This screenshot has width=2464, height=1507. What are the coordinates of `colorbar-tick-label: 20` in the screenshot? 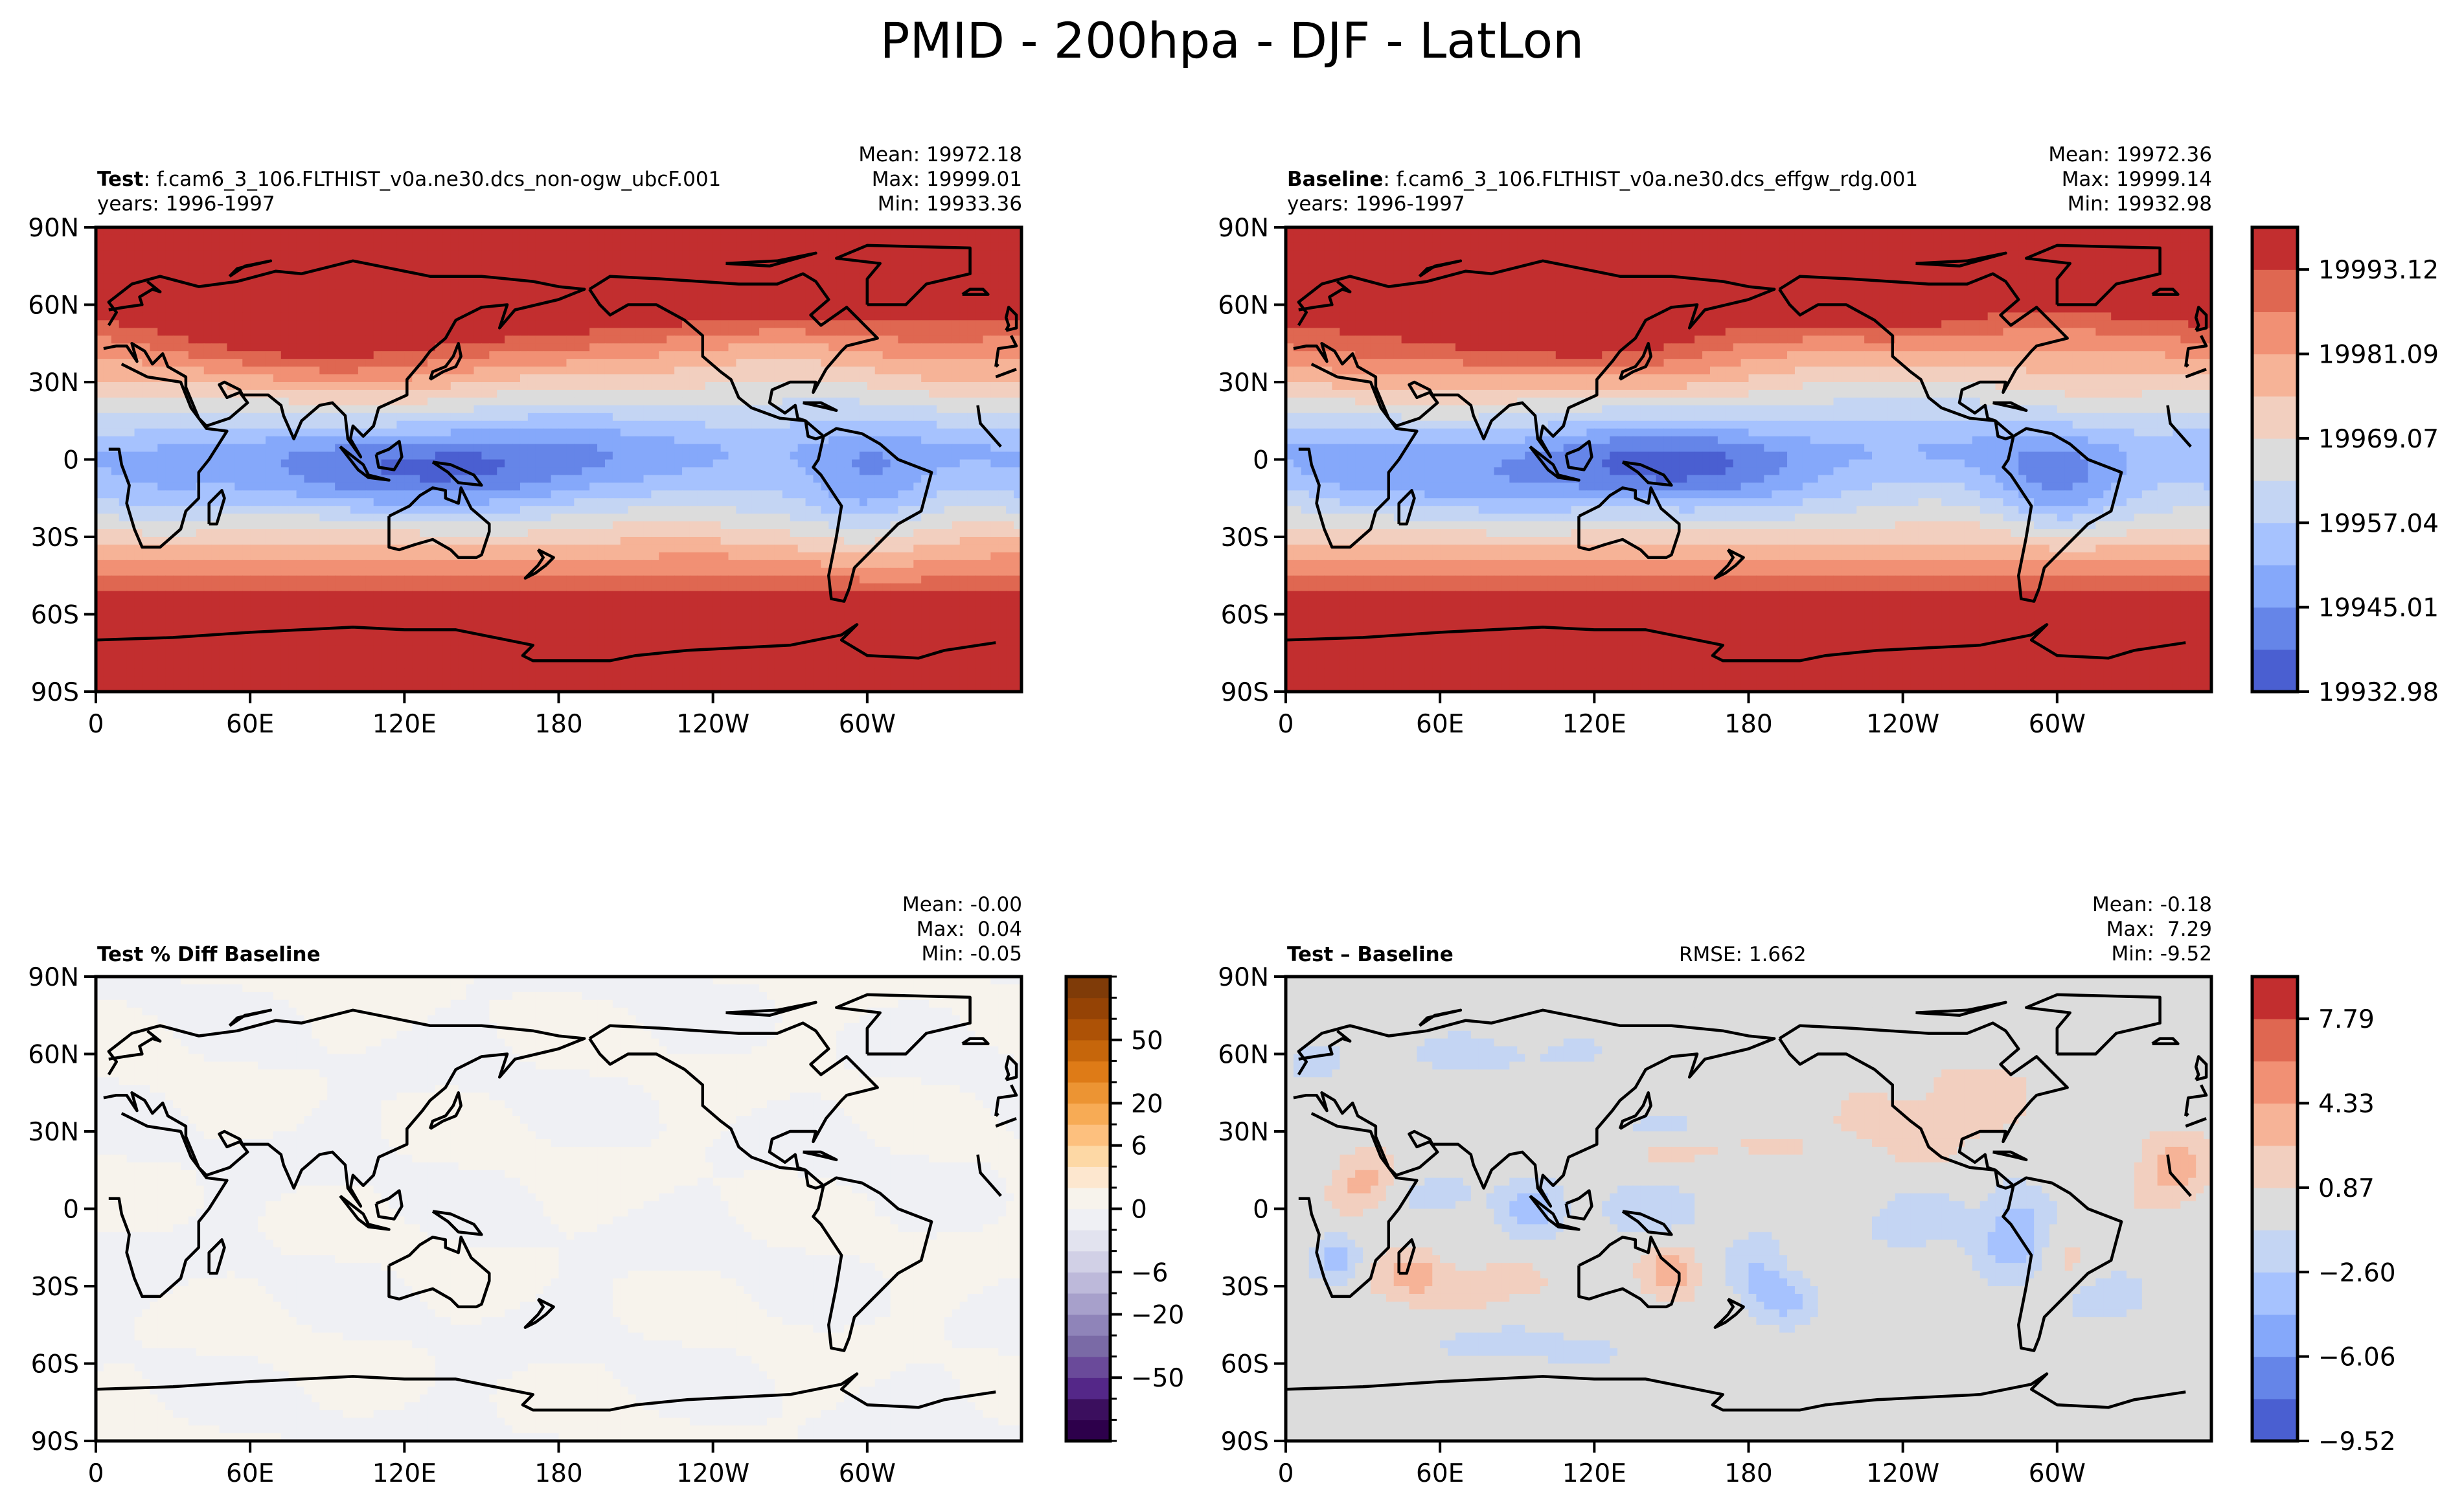 It's located at (1147, 1105).